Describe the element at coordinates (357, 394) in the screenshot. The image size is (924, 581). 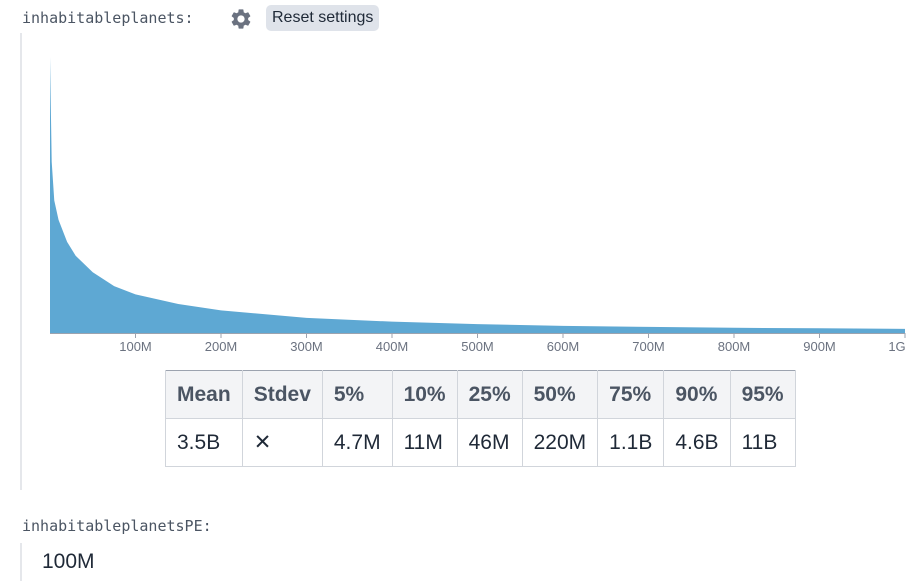
I see `stats-header-cell: 5%` at that location.